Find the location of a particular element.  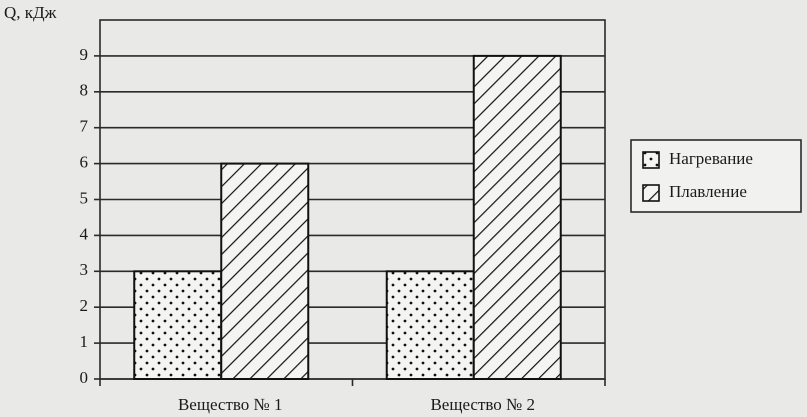

y-tick-label: 5 is located at coordinates (84, 197).